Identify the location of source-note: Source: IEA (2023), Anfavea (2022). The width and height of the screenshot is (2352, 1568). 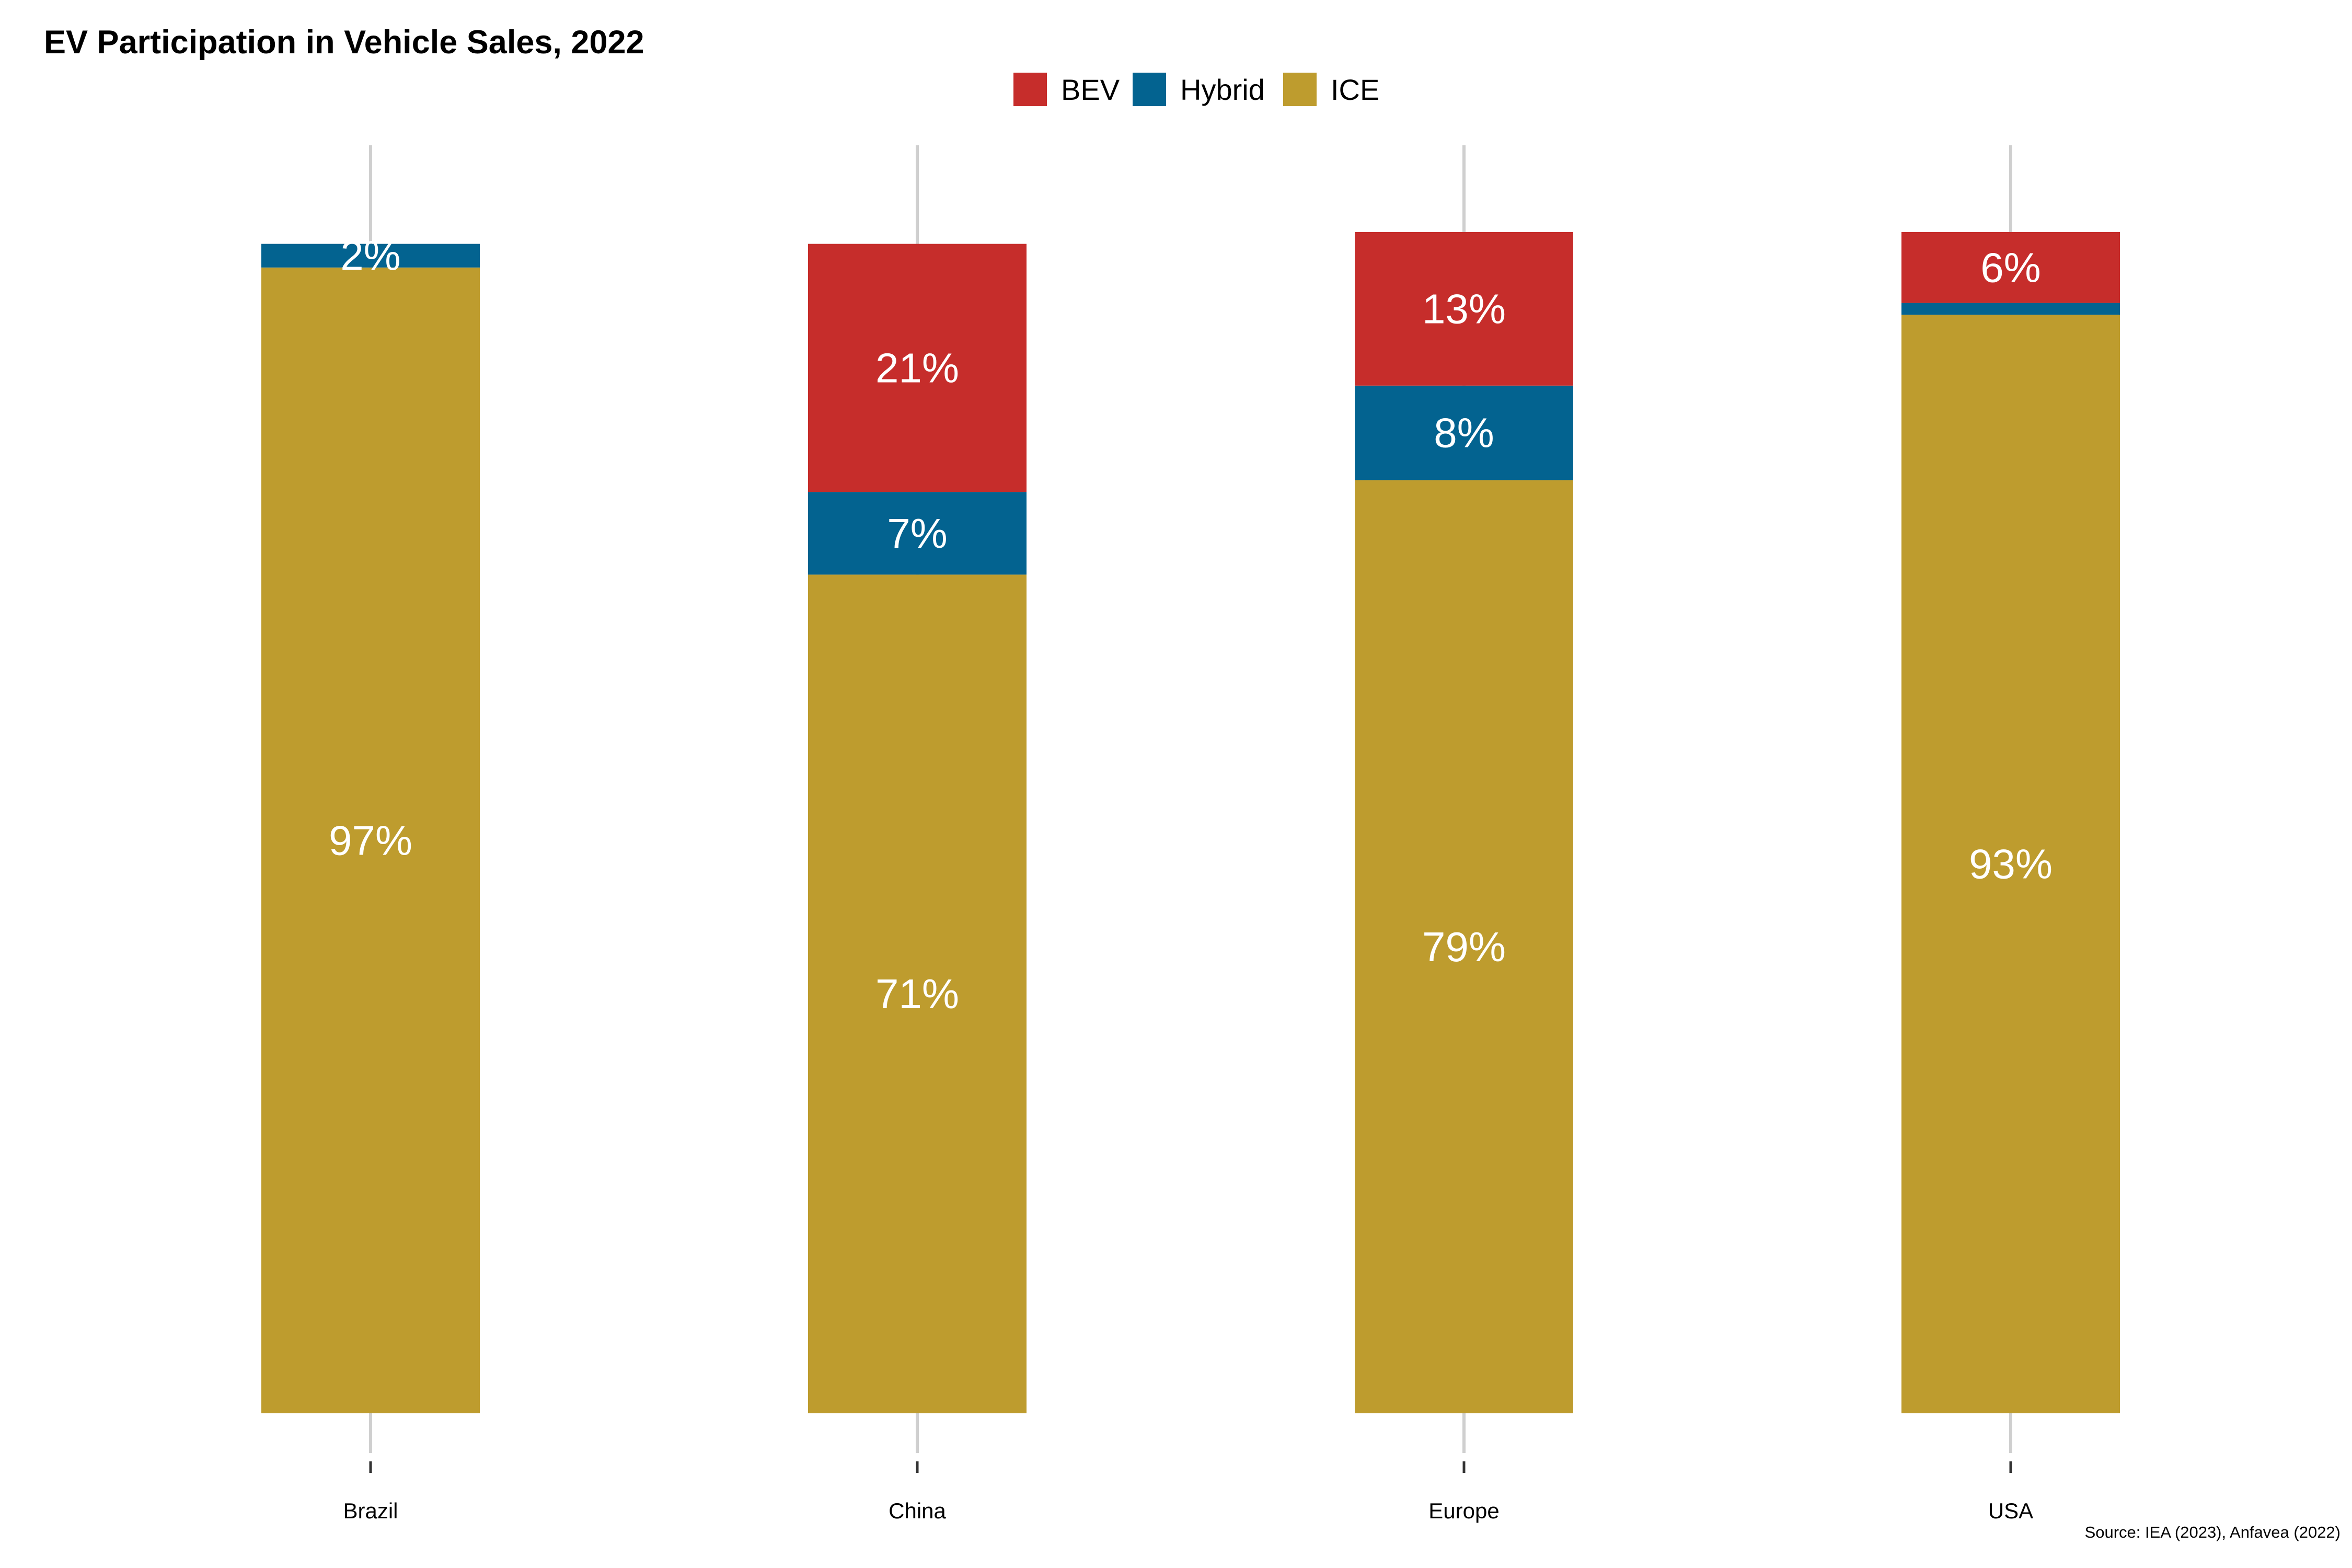
(2213, 1532).